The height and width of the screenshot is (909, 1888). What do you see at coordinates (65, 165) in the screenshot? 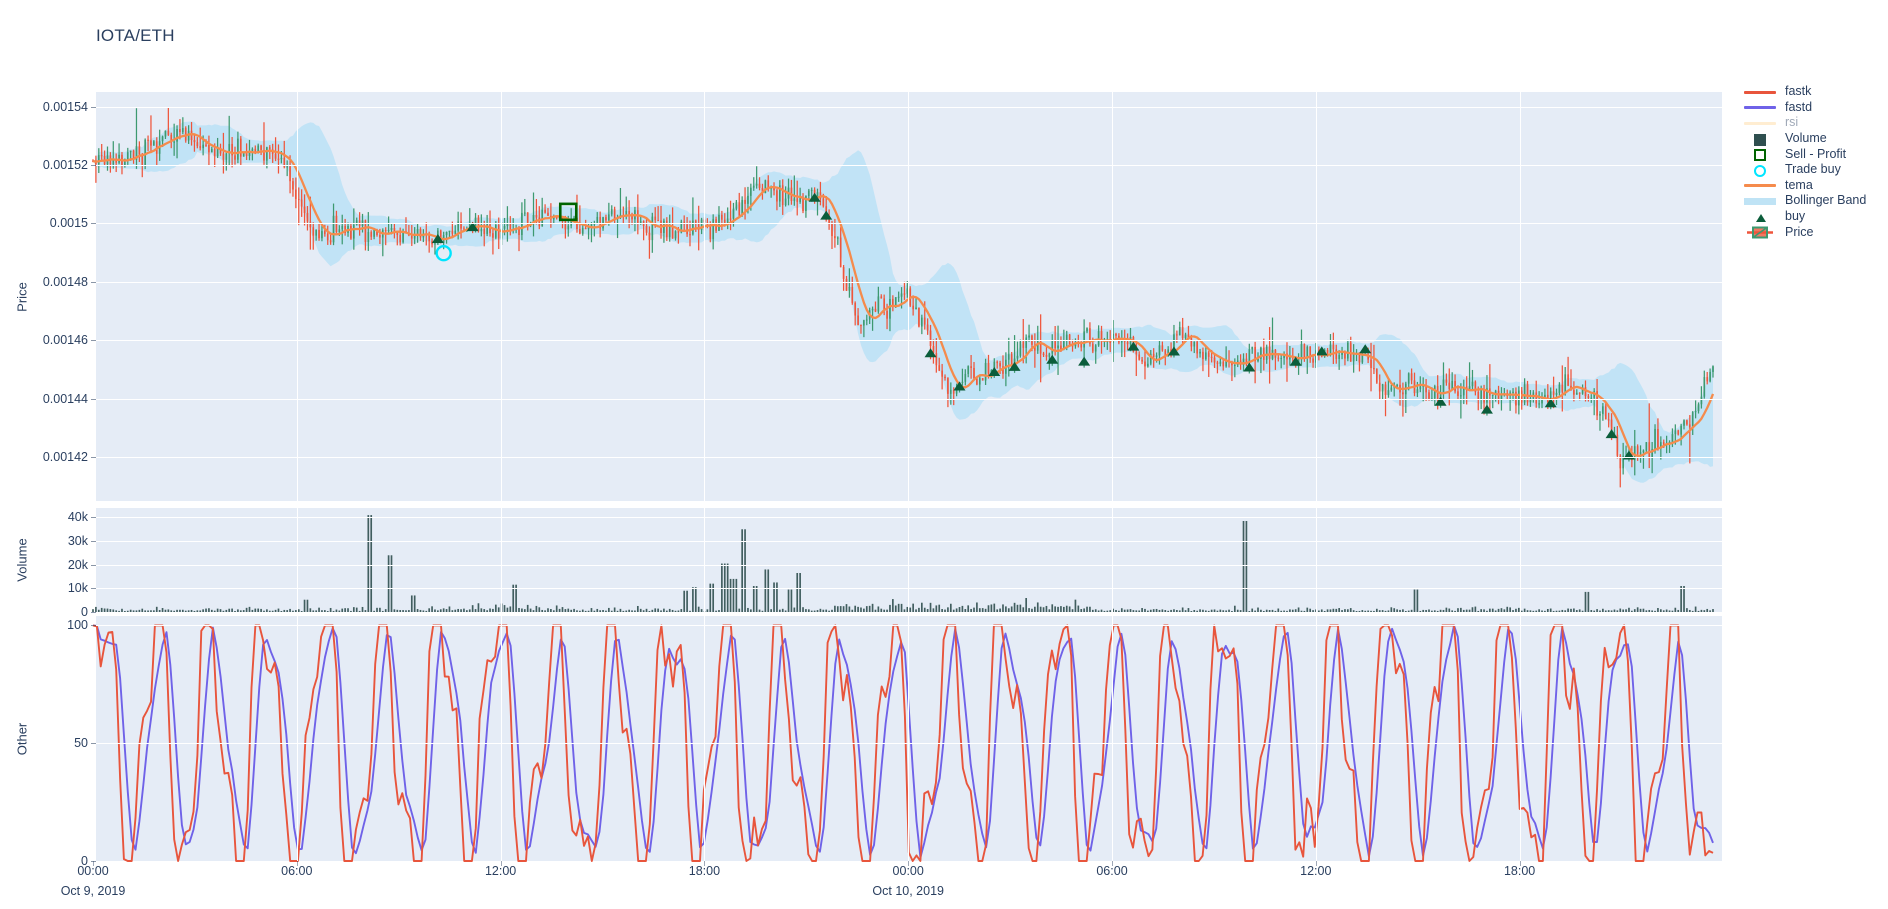
I see `price-y-tick-label: 0.00152` at bounding box center [65, 165].